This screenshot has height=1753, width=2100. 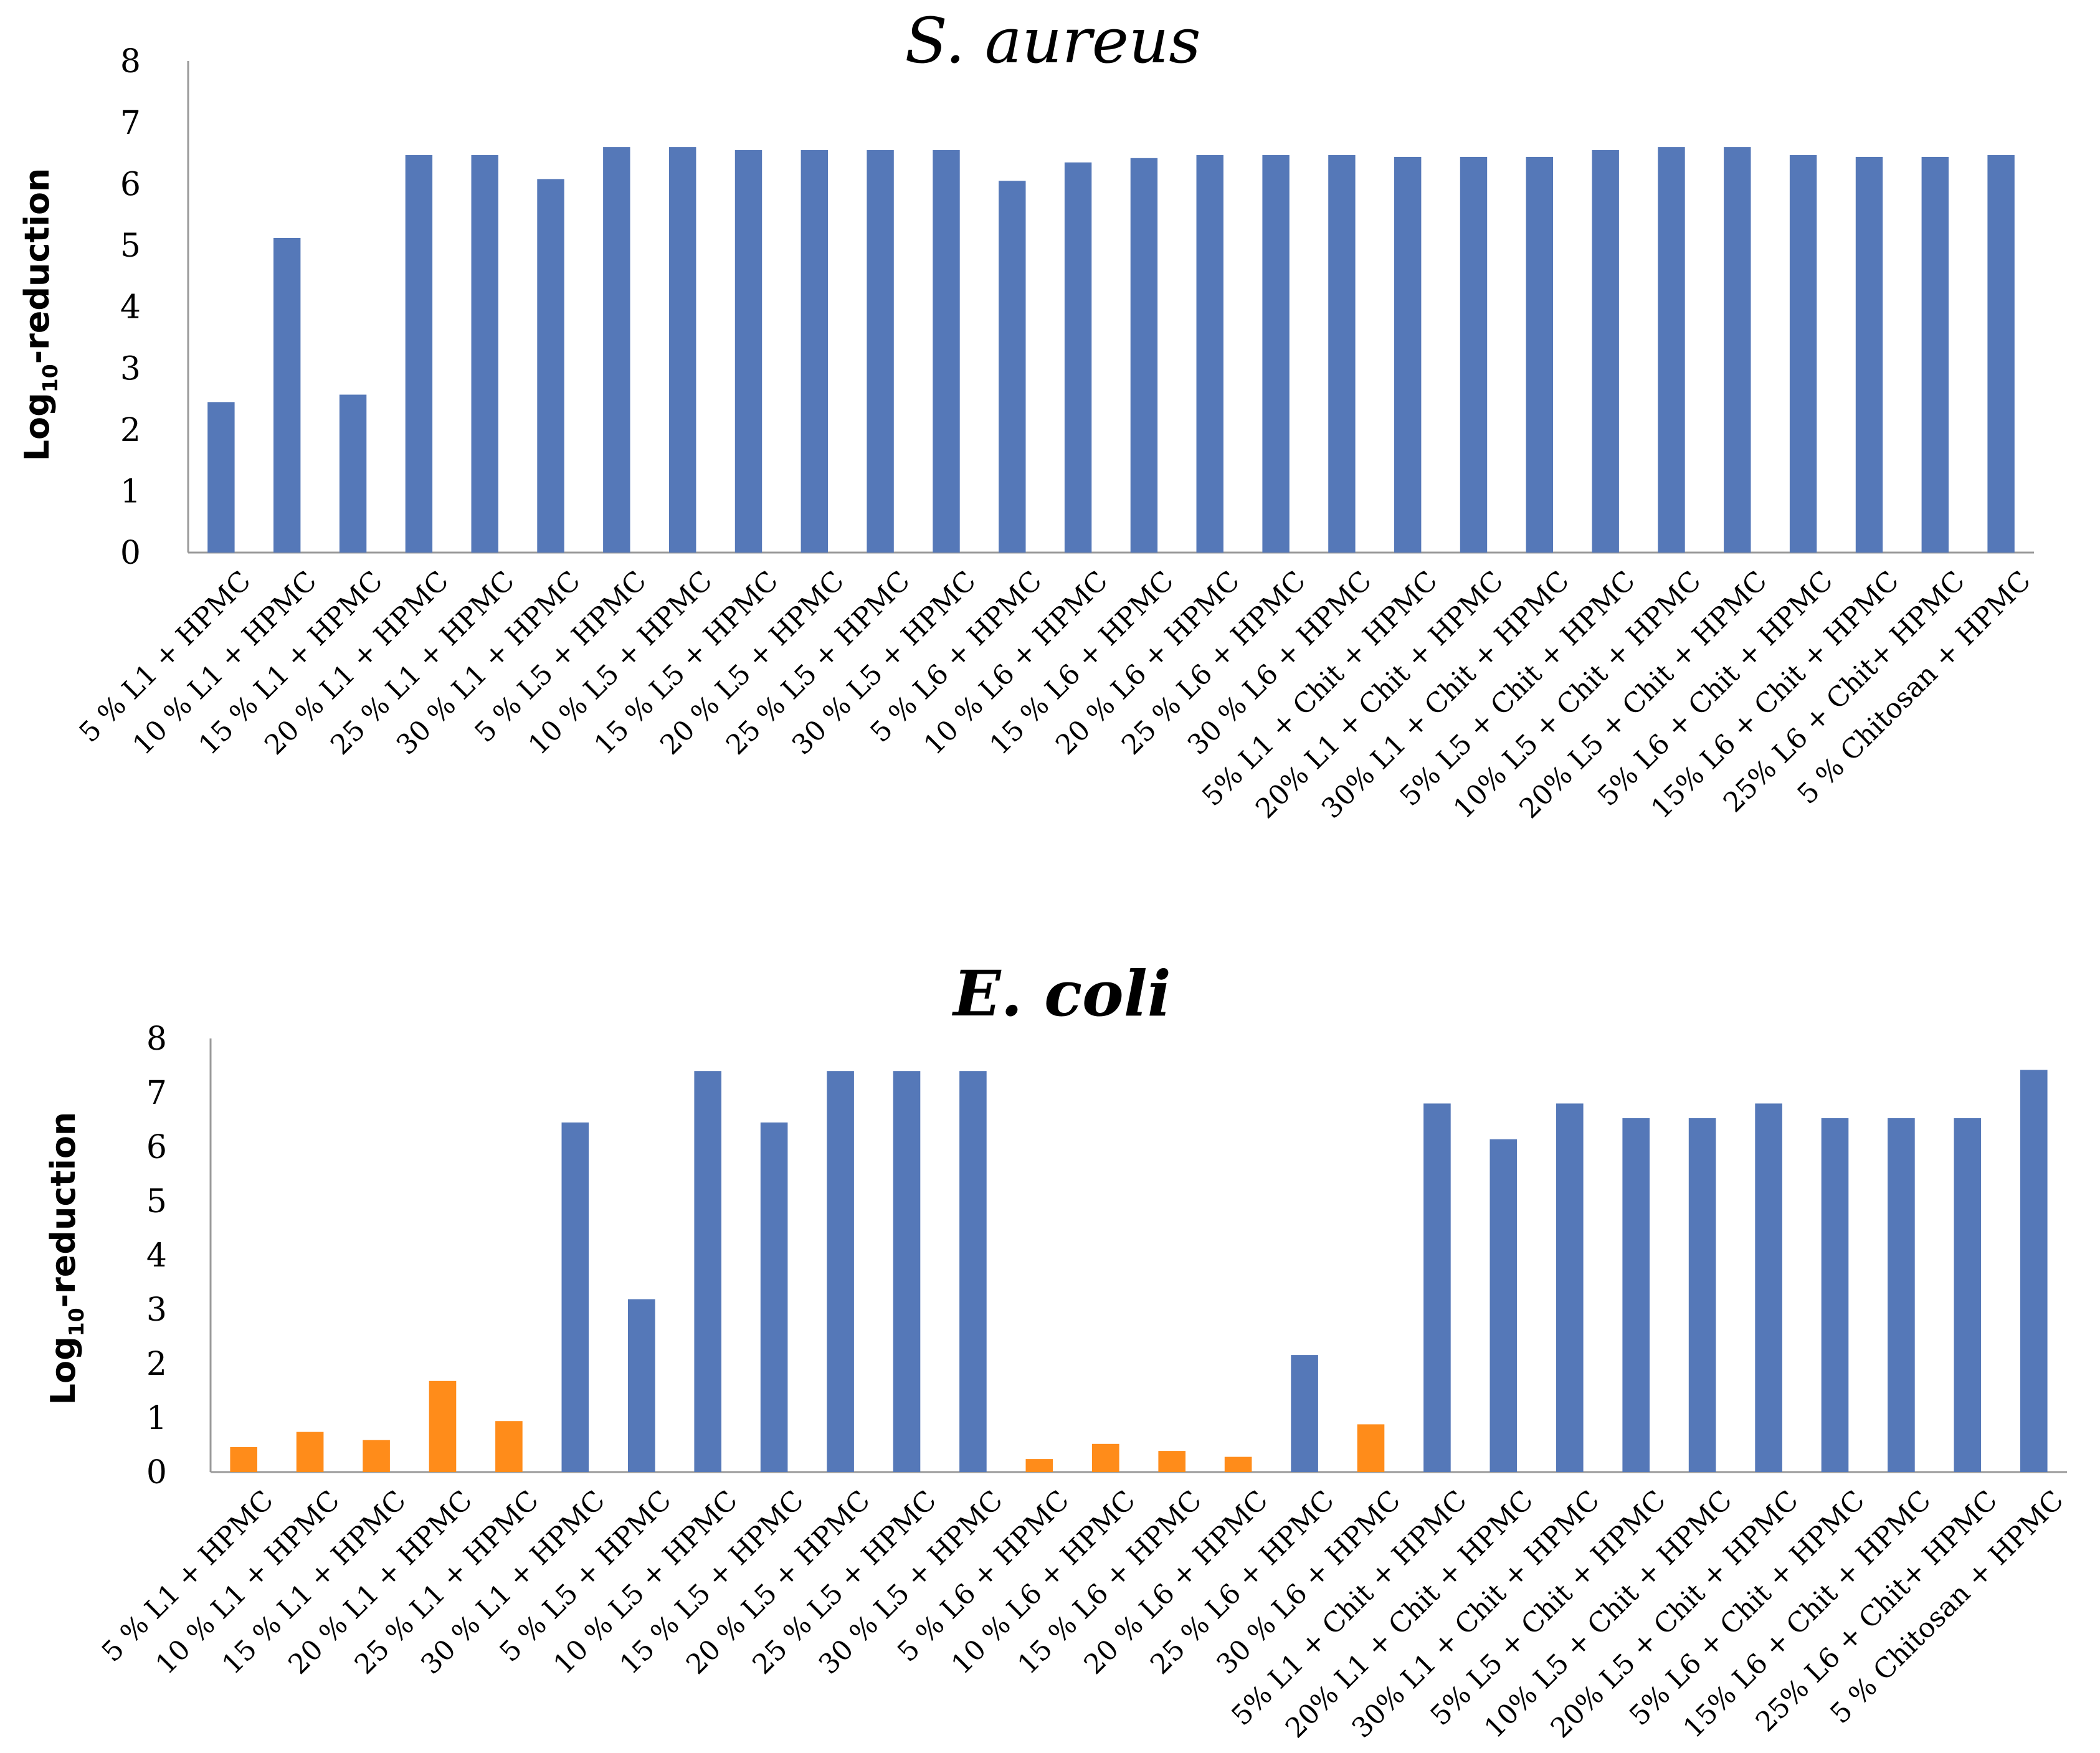 What do you see at coordinates (1052, 40) in the screenshot?
I see `chart-title: S. aureus` at bounding box center [1052, 40].